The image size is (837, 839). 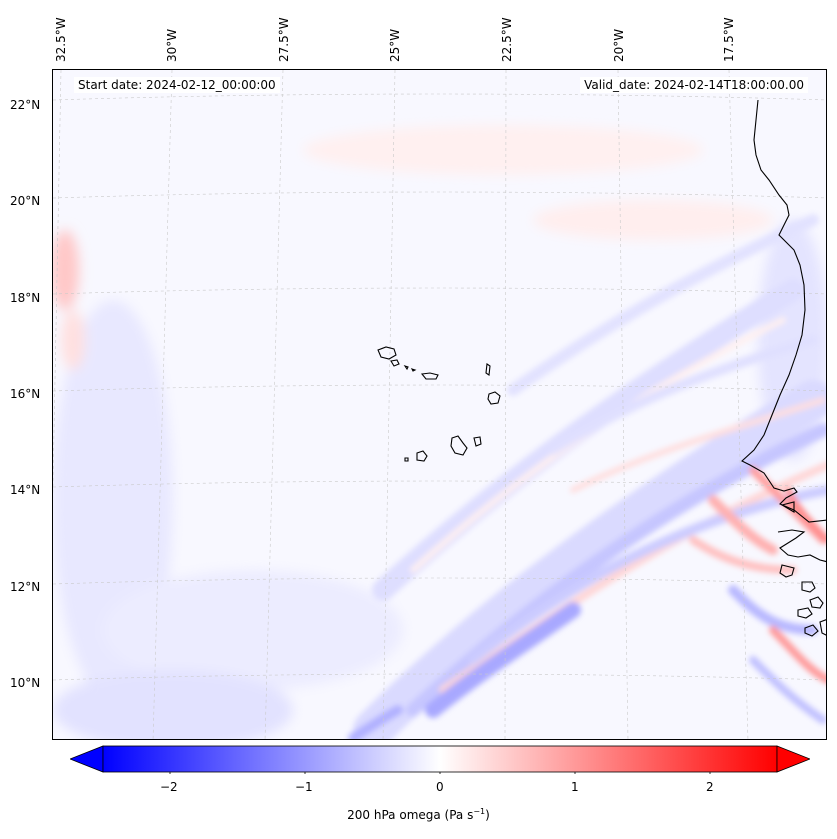 I want to click on lon-label-17-5w: 17.5°W, so click(x=729, y=39).